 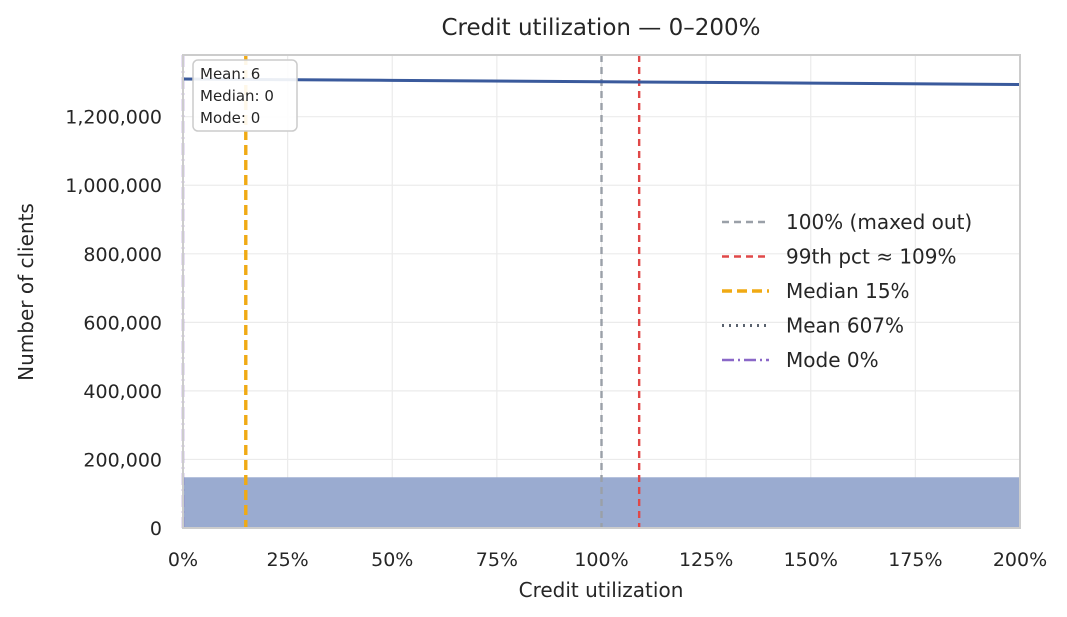 What do you see at coordinates (183, 560) in the screenshot?
I see `x-tick-label: 0%` at bounding box center [183, 560].